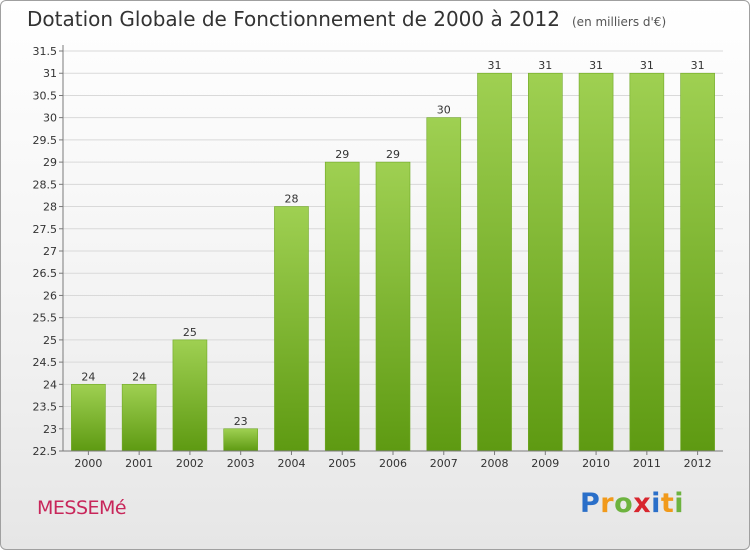 This screenshot has width=750, height=550. I want to click on commune-name: MESSEMé, so click(82, 508).